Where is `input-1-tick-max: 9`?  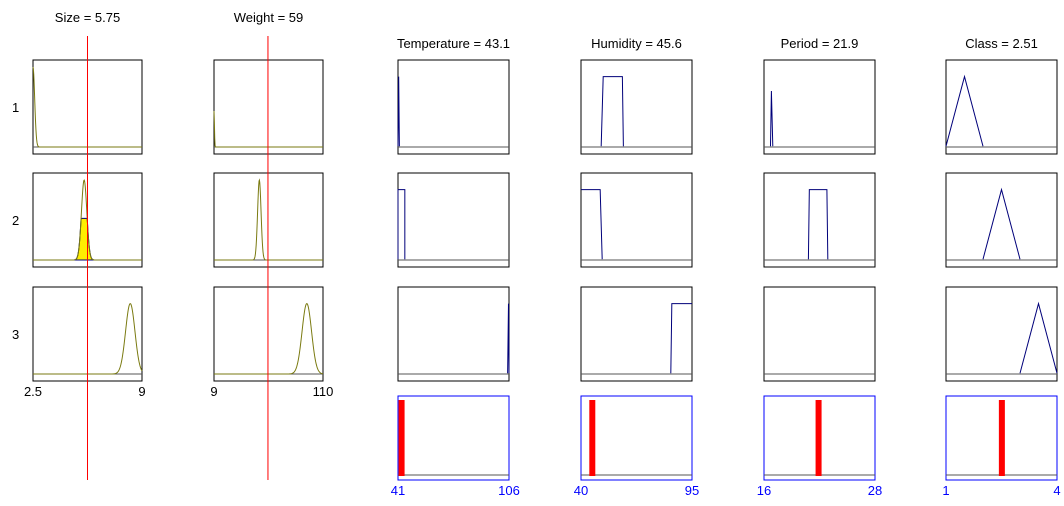 input-1-tick-max: 9 is located at coordinates (141, 391).